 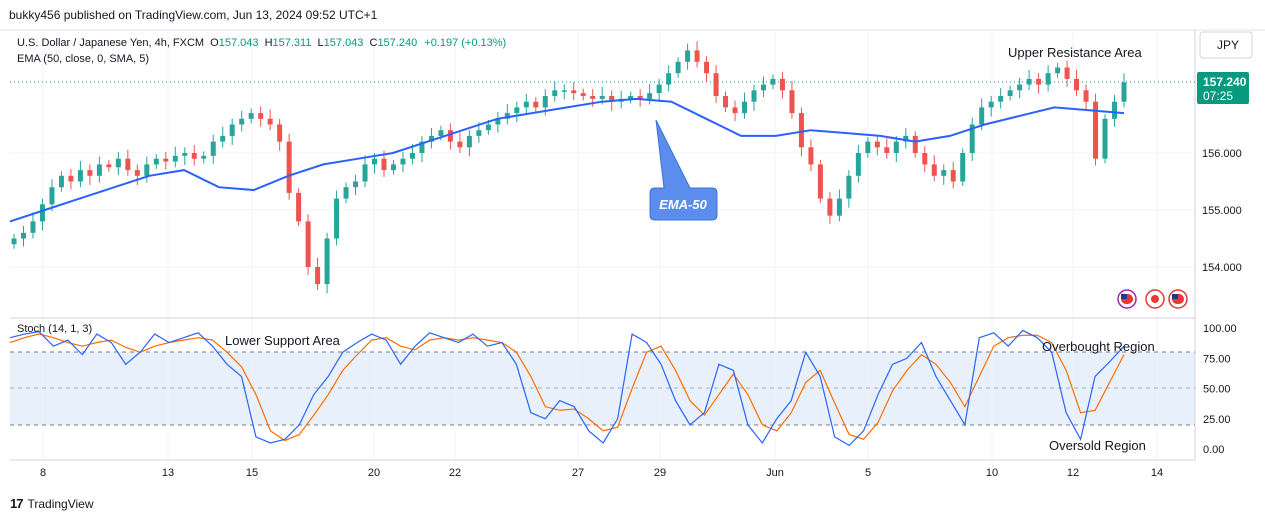 I want to click on price-badge: 157.240 07:25, so click(x=1223, y=88).